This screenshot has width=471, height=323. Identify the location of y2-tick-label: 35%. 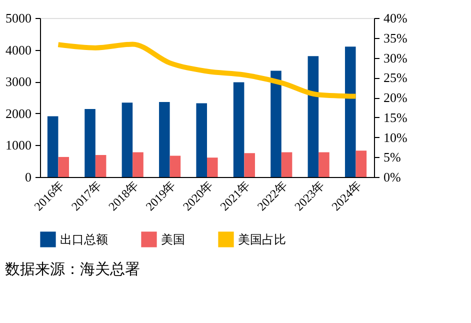
(396, 38).